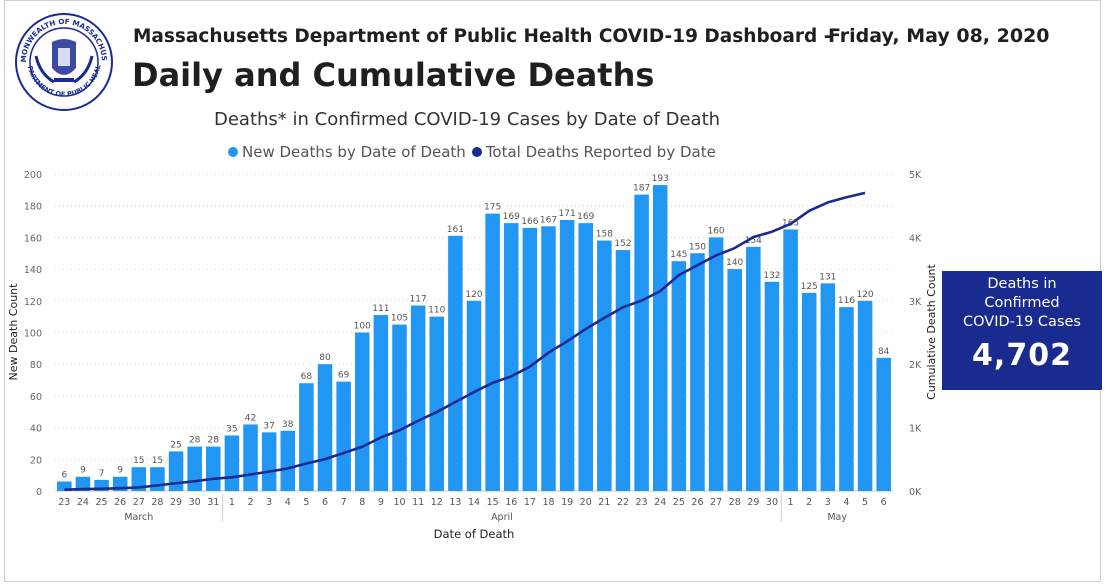  Describe the element at coordinates (347, 152) in the screenshot. I see `legend-entry-new-deaths: New Deaths by Date of Death` at that location.